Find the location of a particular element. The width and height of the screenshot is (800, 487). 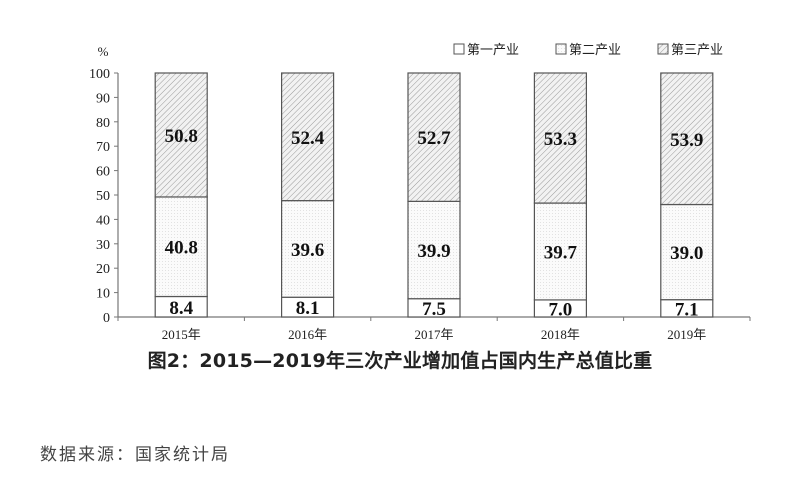

y-tick-label: 20 is located at coordinates (103, 269).